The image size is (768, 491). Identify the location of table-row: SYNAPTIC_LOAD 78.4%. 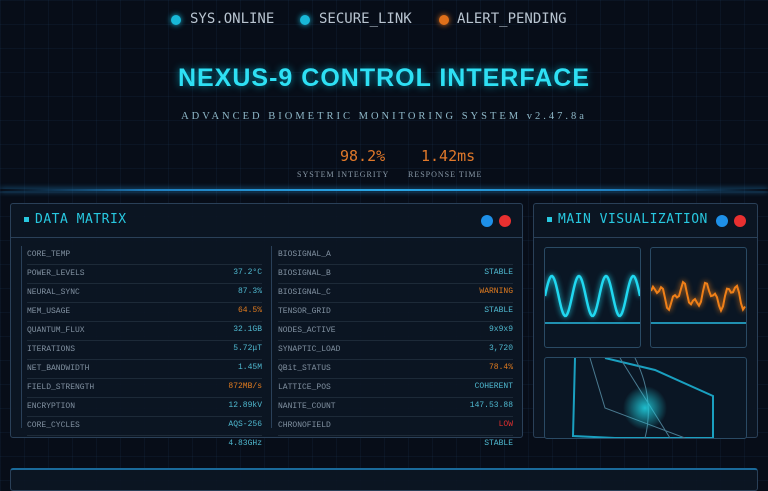
(395, 356).